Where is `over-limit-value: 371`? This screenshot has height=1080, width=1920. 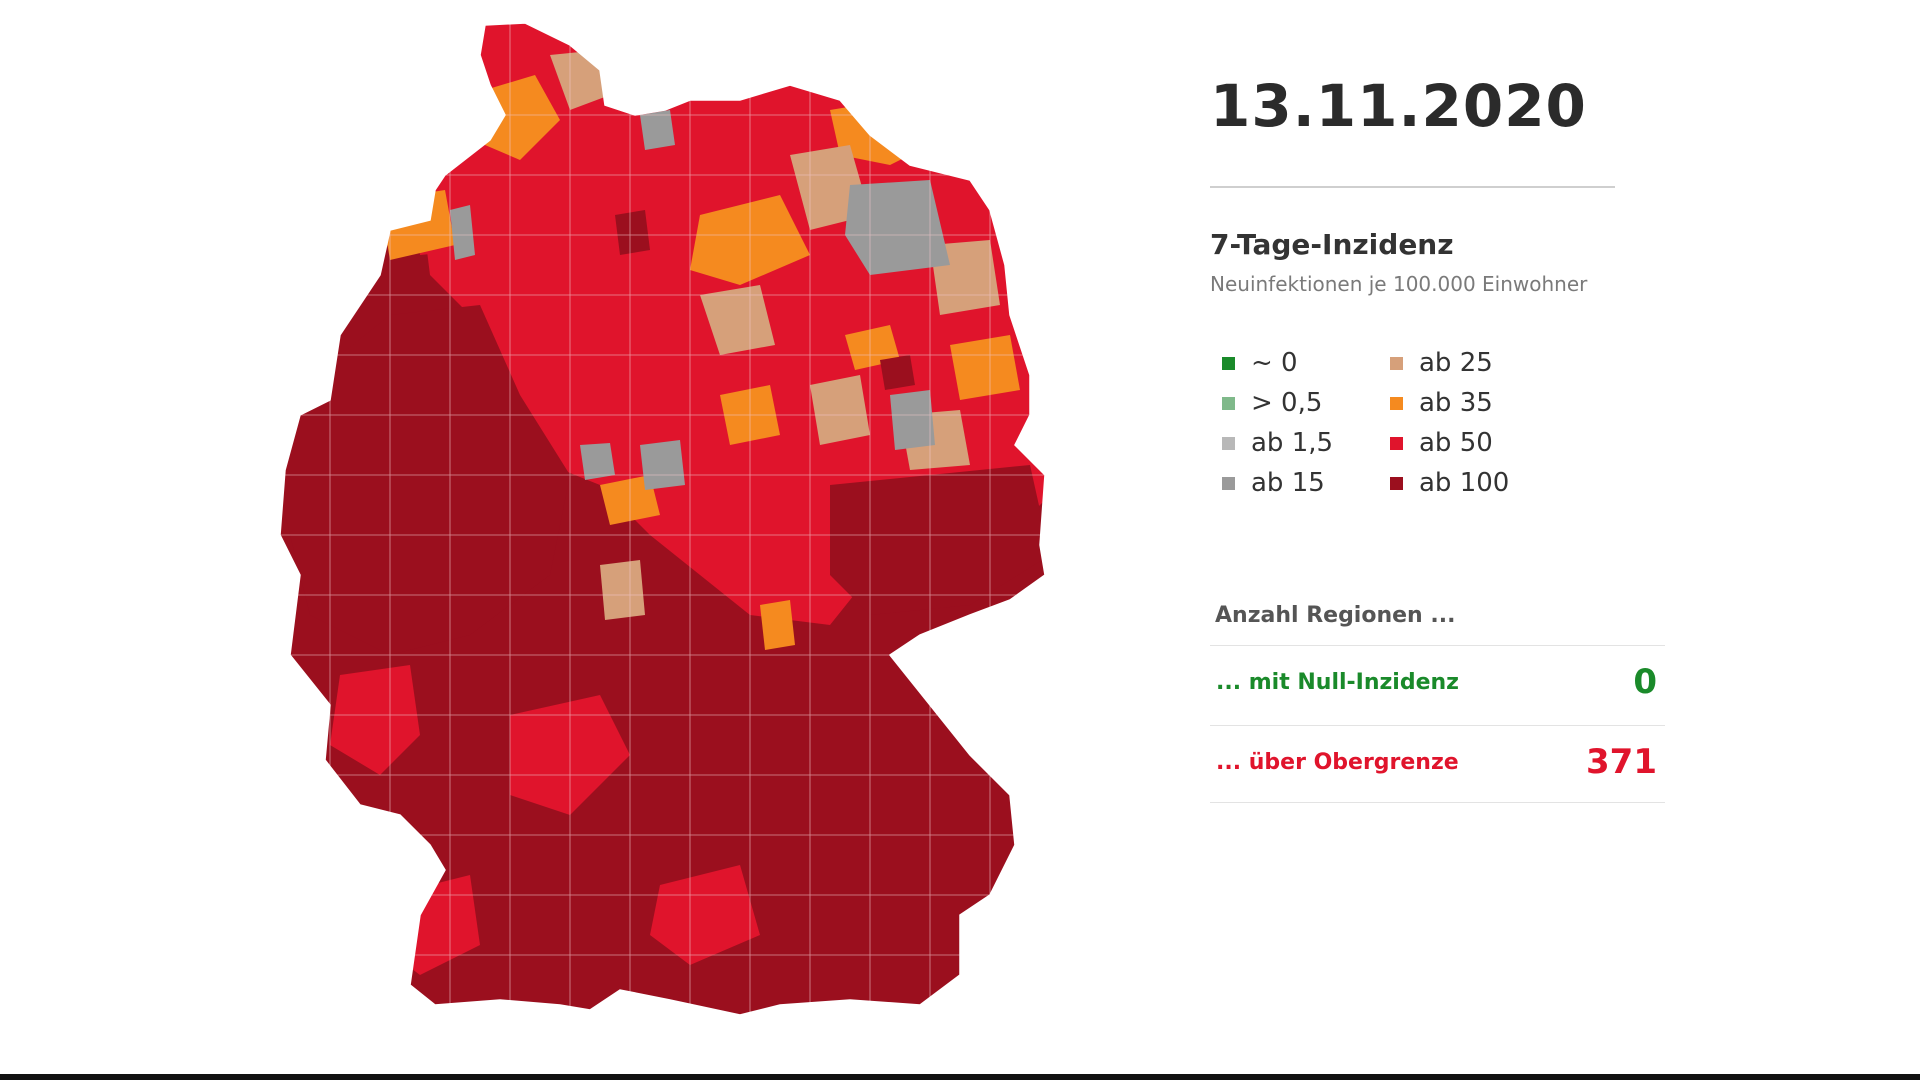 over-limit-value: 371 is located at coordinates (1621, 762).